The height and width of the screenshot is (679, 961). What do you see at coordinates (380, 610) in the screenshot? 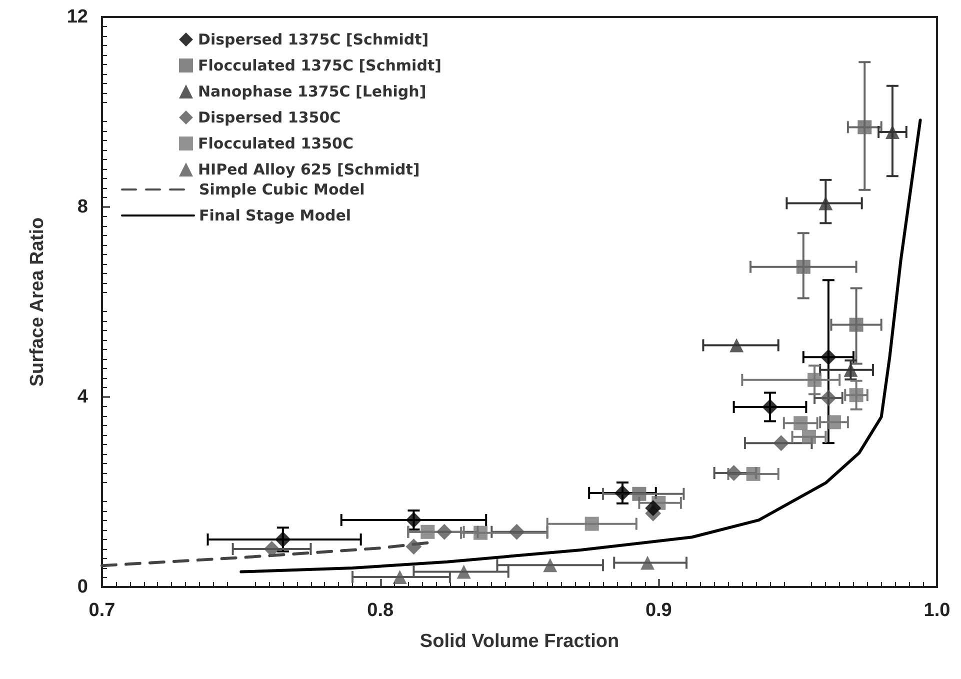
I see `x-tick-label: 0.8` at bounding box center [380, 610].